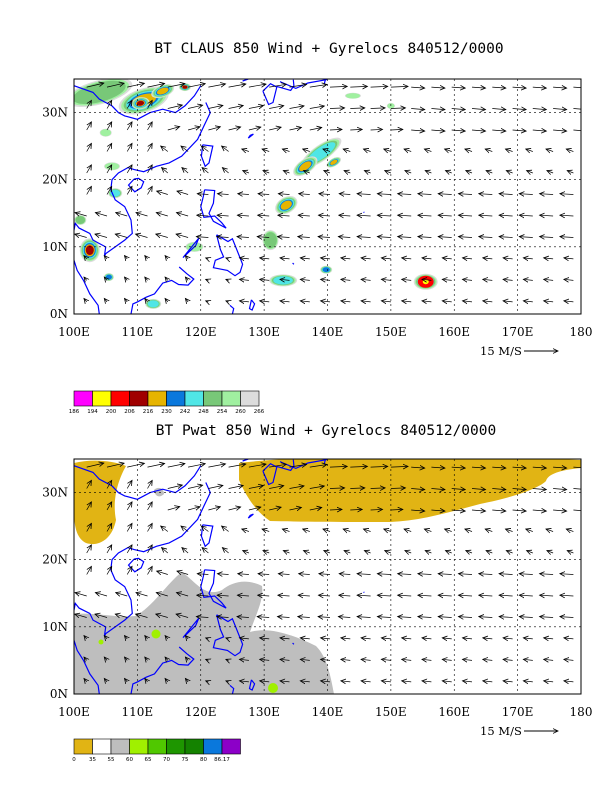 The width and height of the screenshot is (612, 792). I want to click on colorbar-label: 35, so click(92, 760).